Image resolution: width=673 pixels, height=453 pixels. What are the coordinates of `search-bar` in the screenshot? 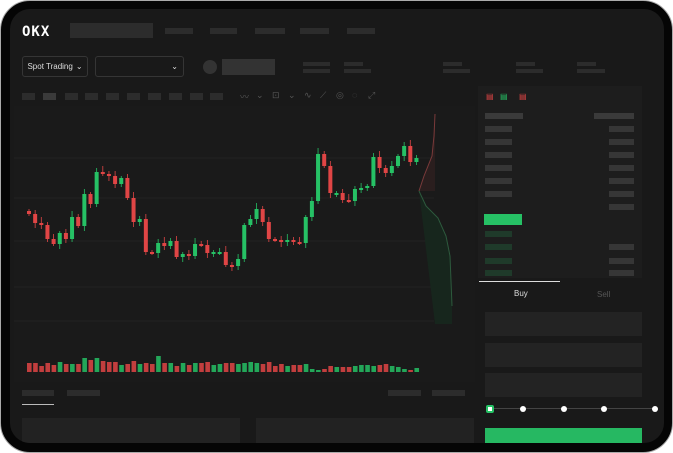 It's located at (111, 30).